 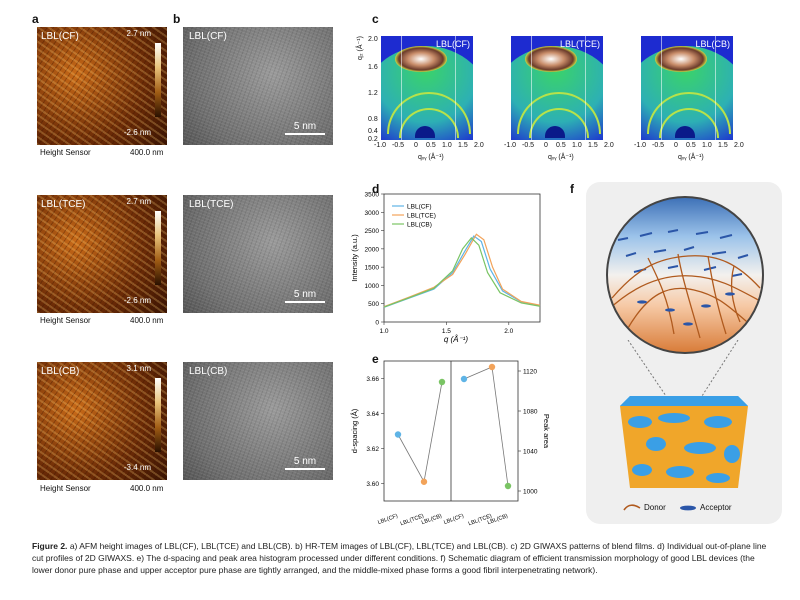 What do you see at coordinates (446, 331) in the screenshot?
I see `d-xtick-label: 1.5` at bounding box center [446, 331].